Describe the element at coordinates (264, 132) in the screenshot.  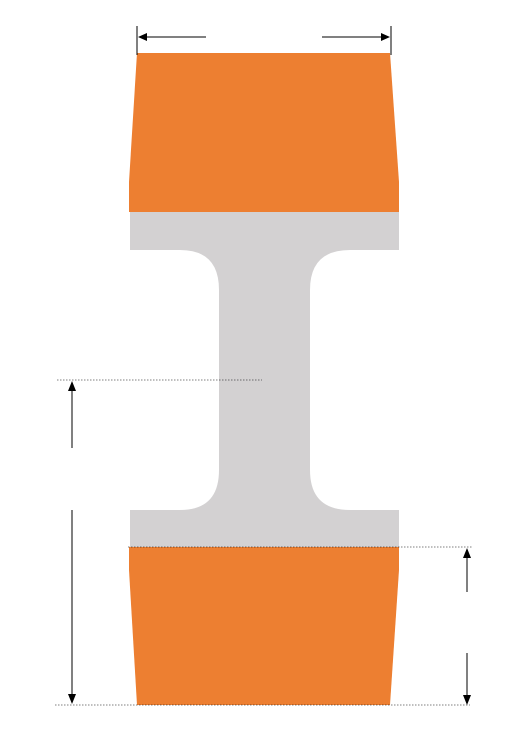
I see `top-cap` at that location.